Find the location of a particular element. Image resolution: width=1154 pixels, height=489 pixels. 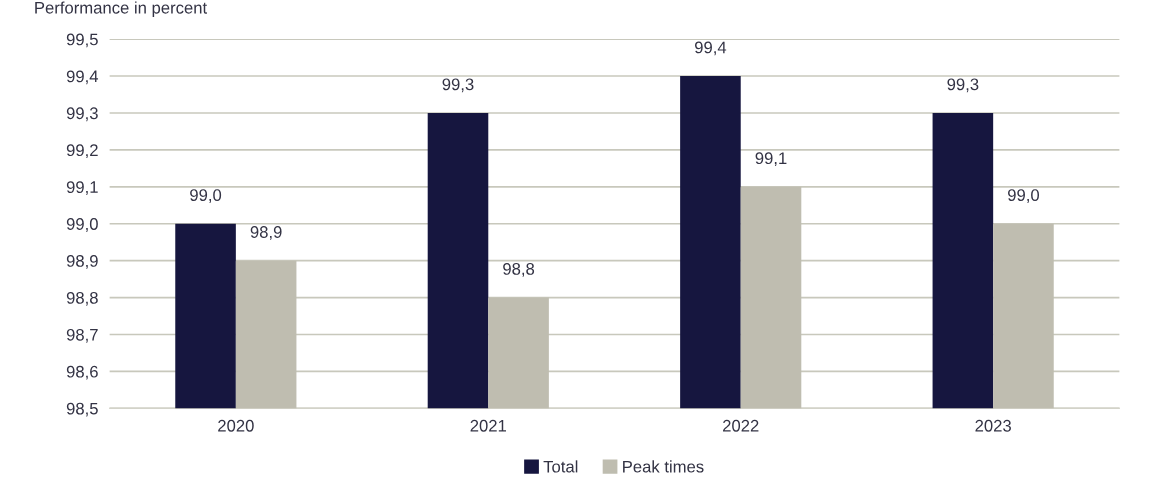

x-tick-label: 2023 is located at coordinates (993, 425).